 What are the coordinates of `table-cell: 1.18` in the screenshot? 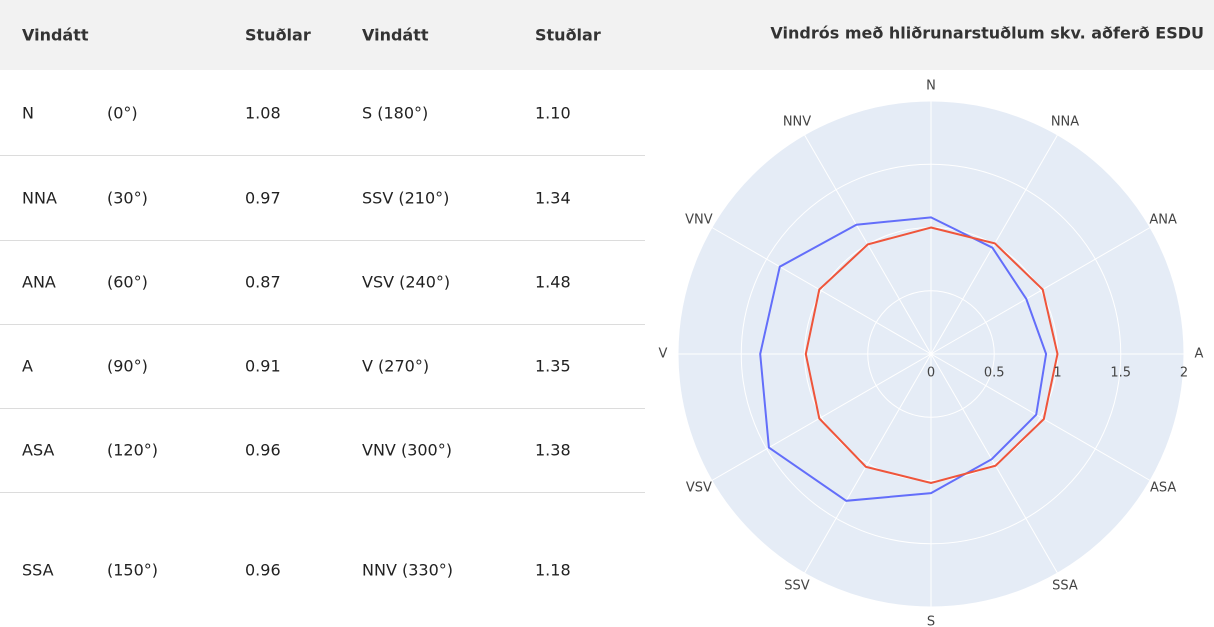 It's located at (553, 569).